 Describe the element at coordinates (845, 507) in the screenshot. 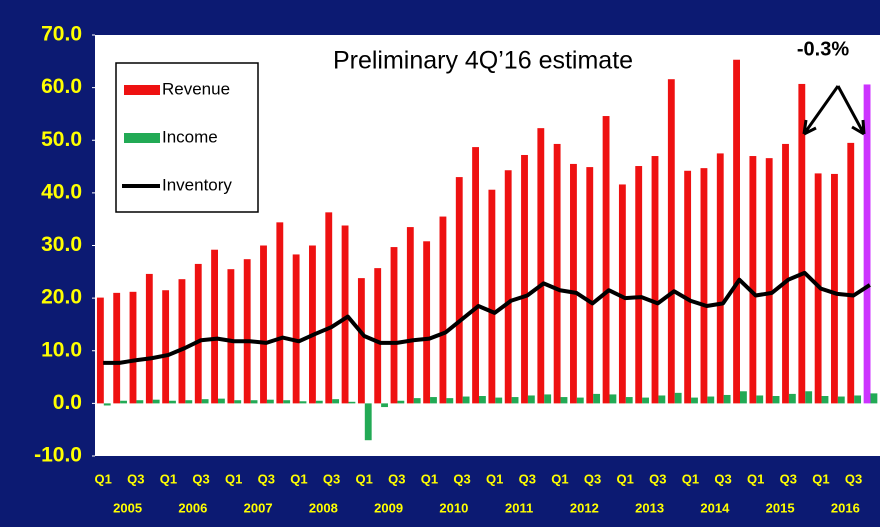

I see `group-label: 2016` at that location.